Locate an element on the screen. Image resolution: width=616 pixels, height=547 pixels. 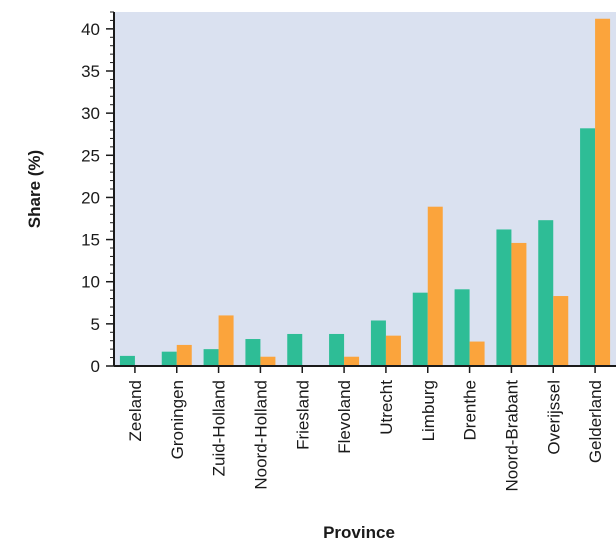
x-tick-label: Utrecht is located at coordinates (386, 407).